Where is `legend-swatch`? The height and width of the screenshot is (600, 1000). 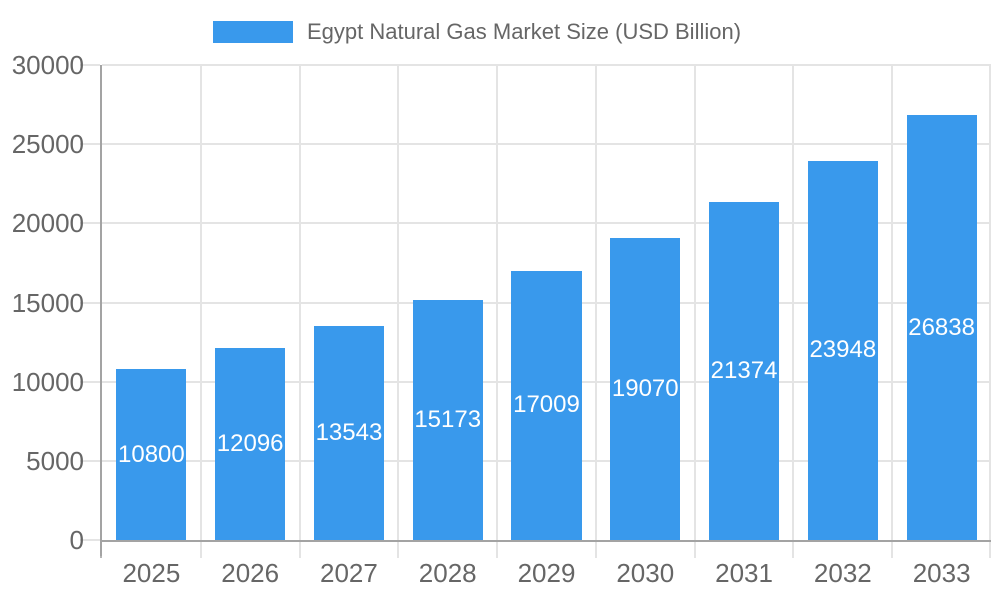
legend-swatch is located at coordinates (253, 32).